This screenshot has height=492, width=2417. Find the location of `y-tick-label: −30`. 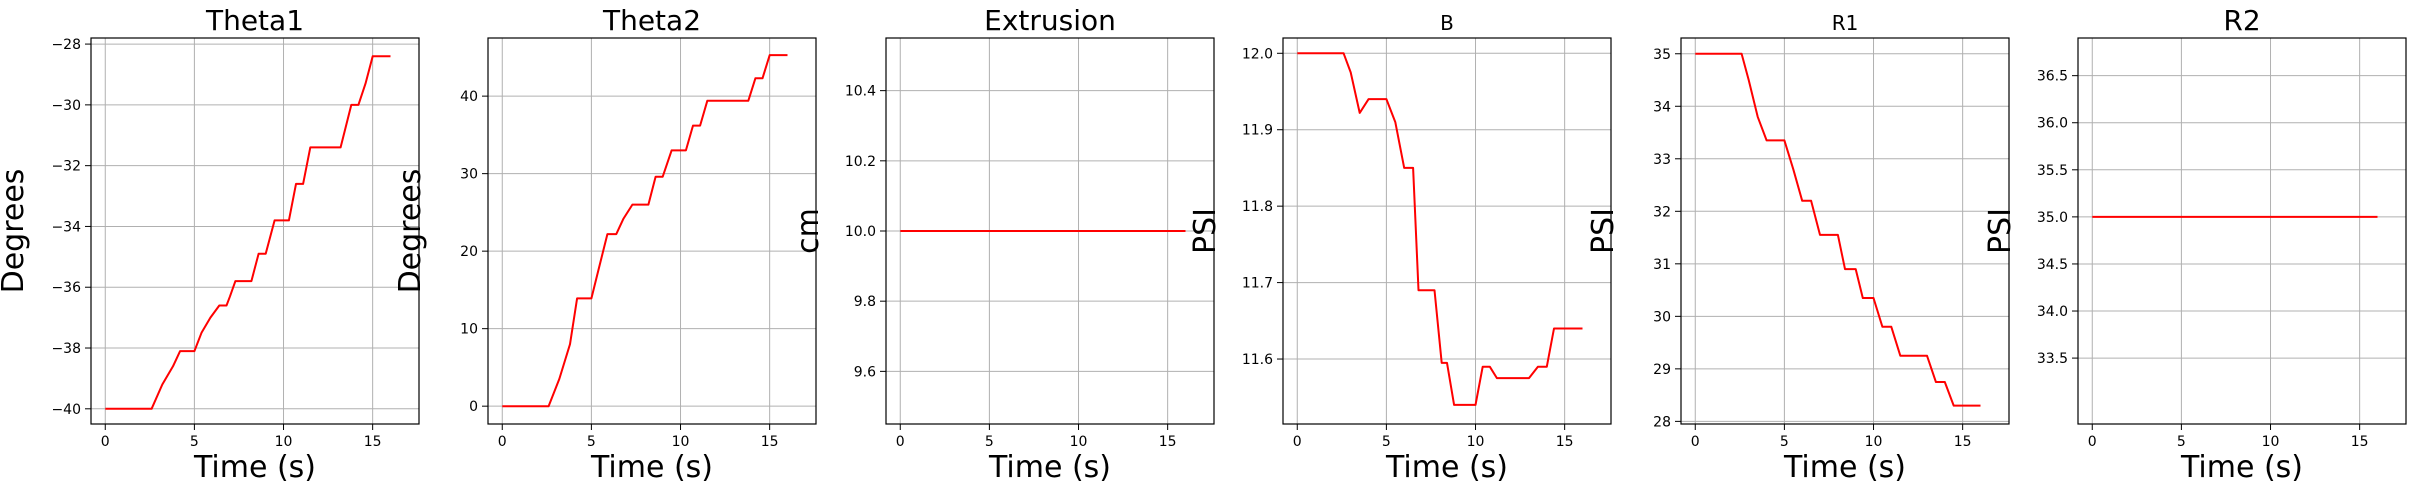

y-tick-label: −30 is located at coordinates (66, 106).